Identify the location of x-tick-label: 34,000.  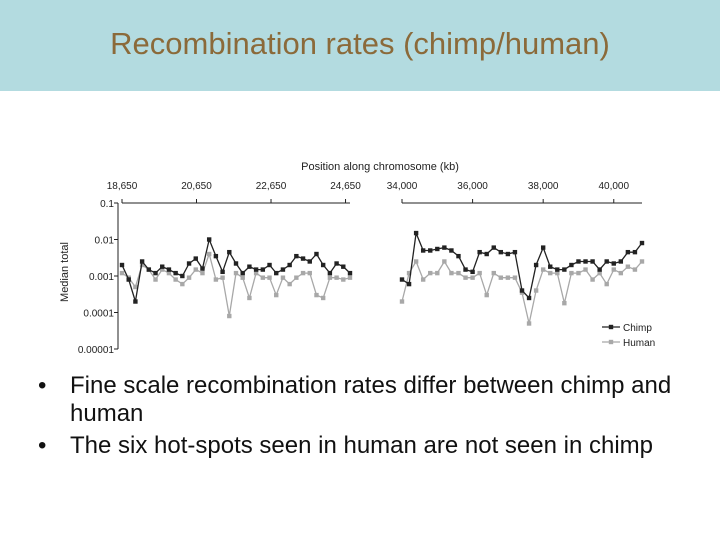
(402, 186).